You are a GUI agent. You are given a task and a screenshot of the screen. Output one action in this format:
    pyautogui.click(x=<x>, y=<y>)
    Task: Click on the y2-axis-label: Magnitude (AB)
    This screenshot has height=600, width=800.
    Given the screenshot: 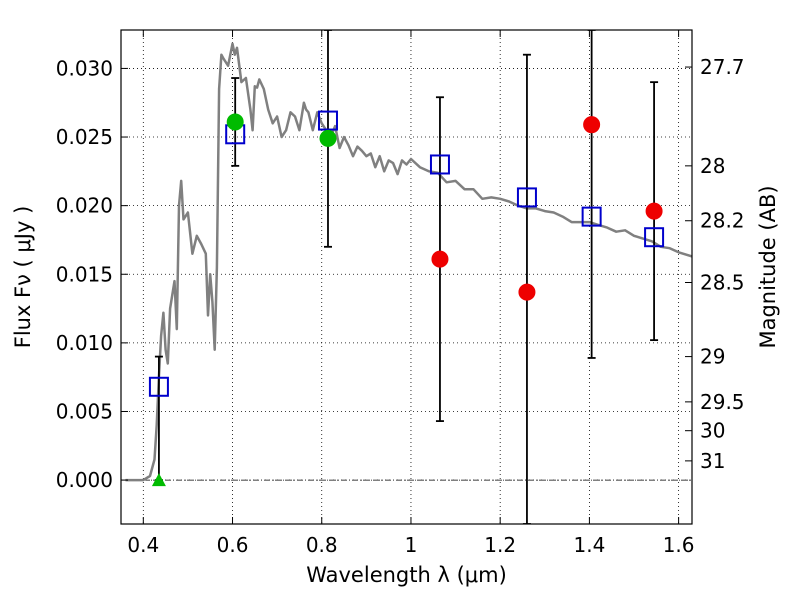 What is the action you would take?
    pyautogui.click(x=768, y=266)
    